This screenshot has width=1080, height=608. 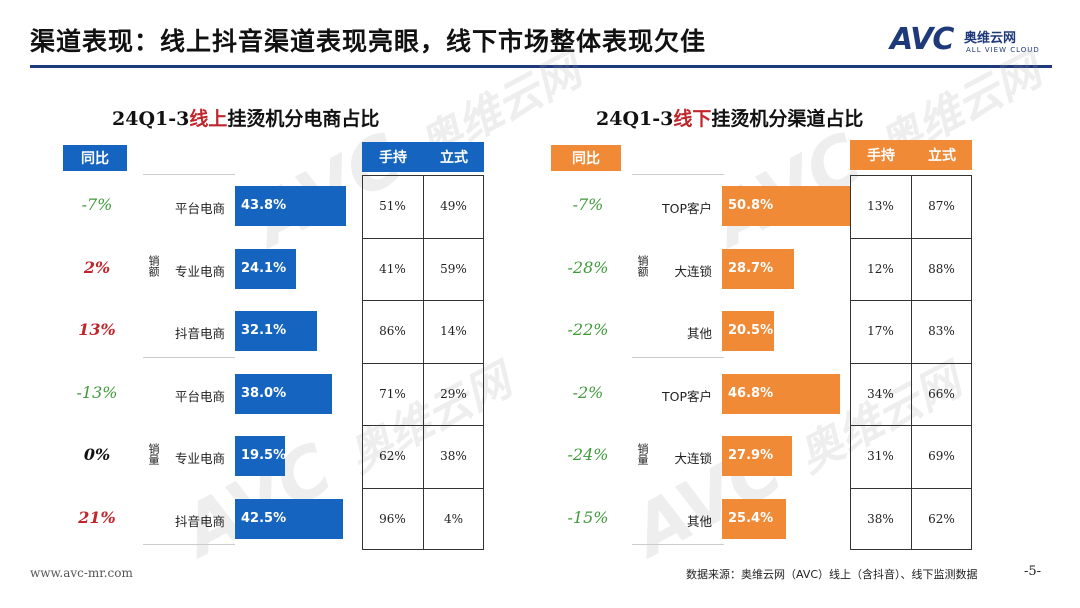 I want to click on right-yoy-value: -15%, so click(x=588, y=517).